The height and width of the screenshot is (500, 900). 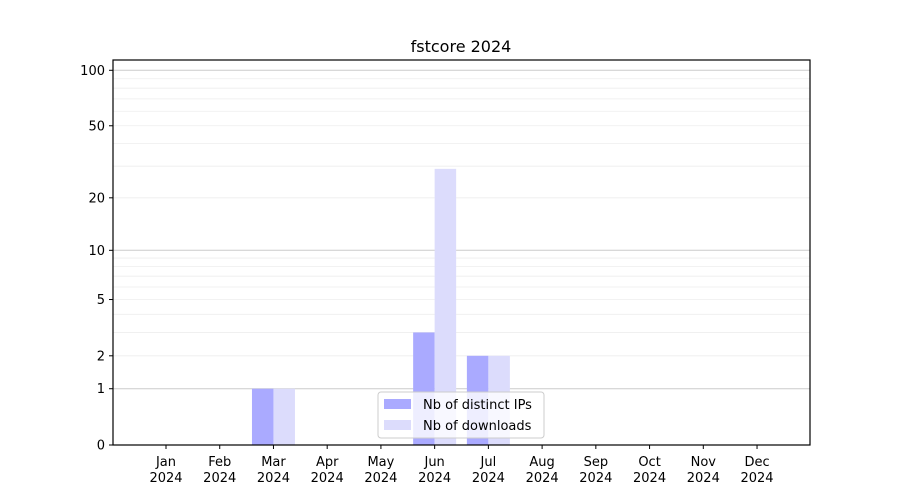 What do you see at coordinates (596, 462) in the screenshot?
I see `x-tick-label: Sep` at bounding box center [596, 462].